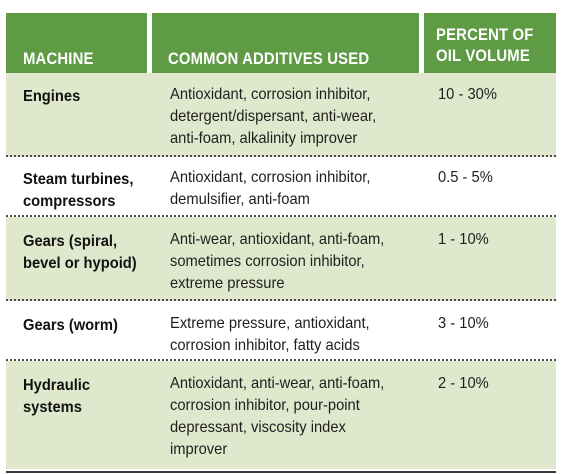 The image size is (562, 474). I want to click on header-percent-line1: PERCENT OF, so click(485, 35).